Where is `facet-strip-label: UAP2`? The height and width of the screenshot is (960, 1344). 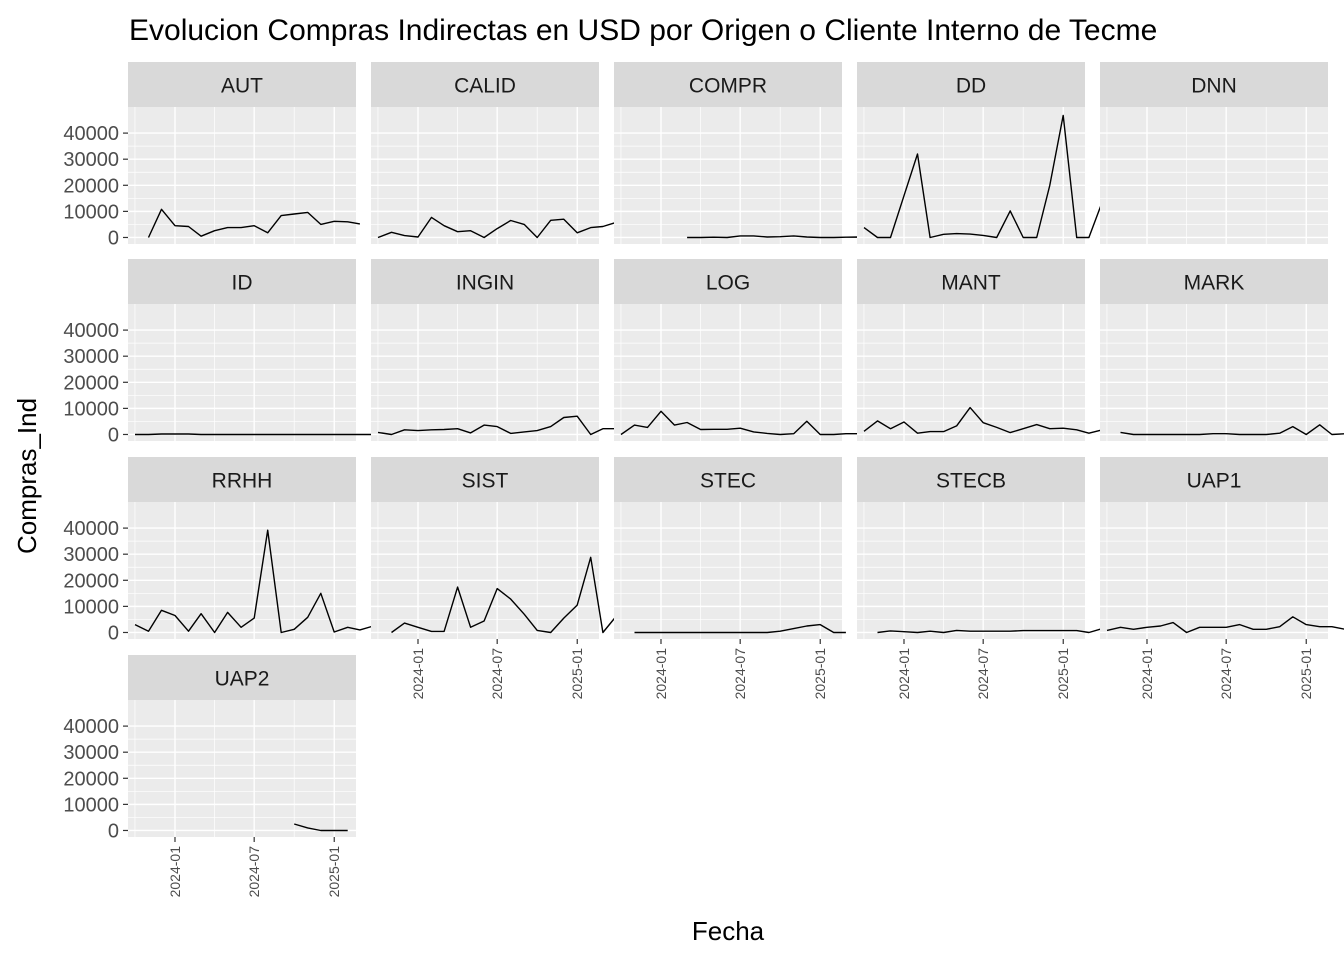 facet-strip-label: UAP2 is located at coordinates (242, 679).